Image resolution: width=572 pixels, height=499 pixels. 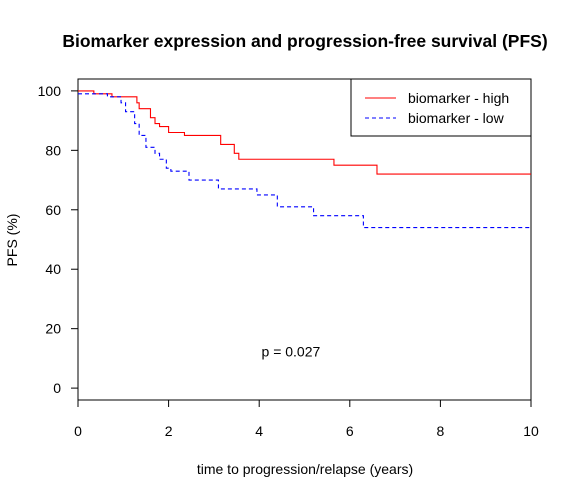 What do you see at coordinates (169, 431) in the screenshot?
I see `x-tick-label: 2` at bounding box center [169, 431].